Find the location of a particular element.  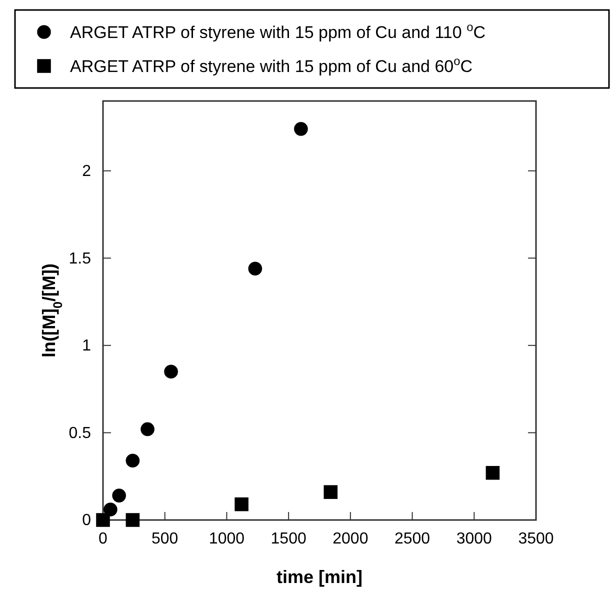

legend-label: ARGET ATRP of styrene with 15 ppm of Cu and 60$^{o}$C is located at coordinates (271, 65).